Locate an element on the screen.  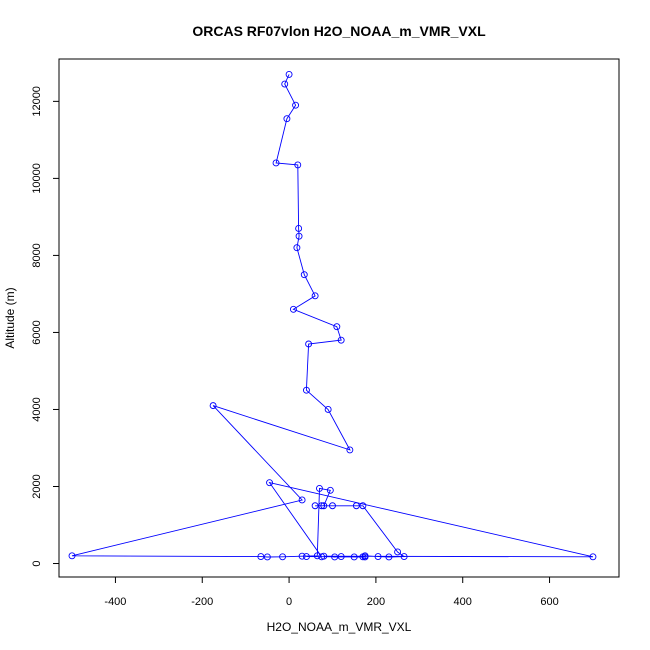
y-tick-label-1: 2000 is located at coordinates (37, 486).